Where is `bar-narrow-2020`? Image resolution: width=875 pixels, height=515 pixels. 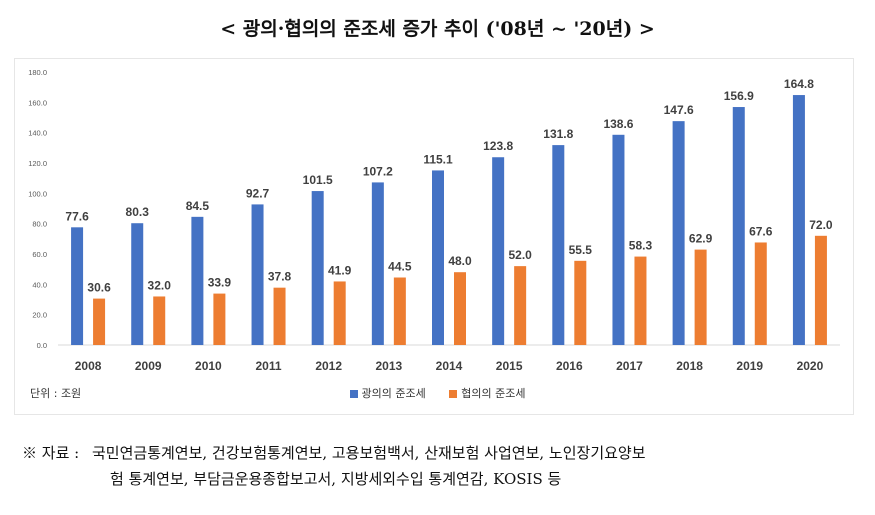 bar-narrow-2020 is located at coordinates (820, 290).